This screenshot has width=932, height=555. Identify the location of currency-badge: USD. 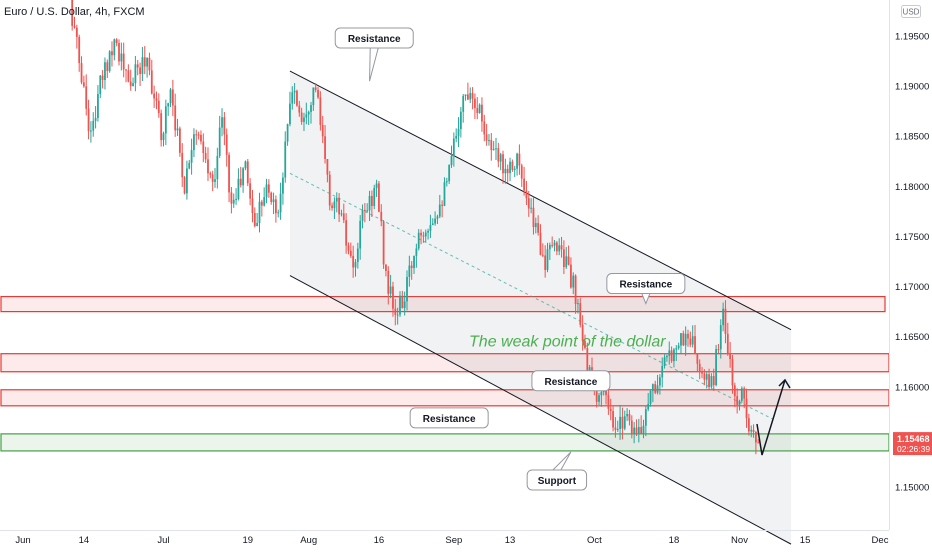
(911, 11).